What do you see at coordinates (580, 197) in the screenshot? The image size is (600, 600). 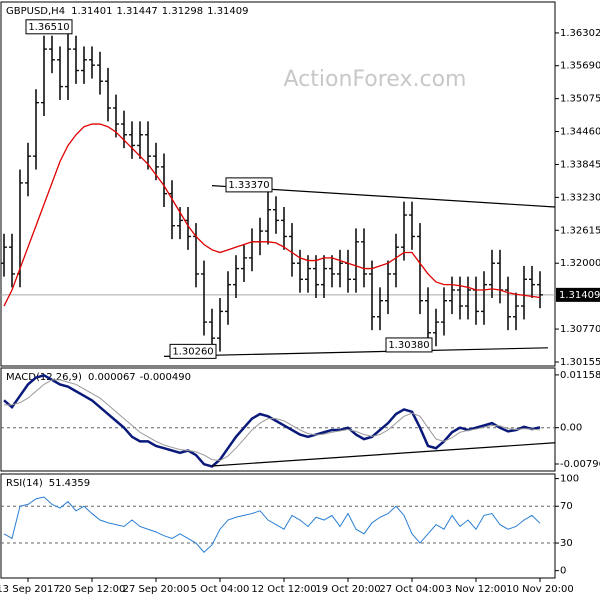 I see `y-tick-label: 1.33230` at bounding box center [580, 197].